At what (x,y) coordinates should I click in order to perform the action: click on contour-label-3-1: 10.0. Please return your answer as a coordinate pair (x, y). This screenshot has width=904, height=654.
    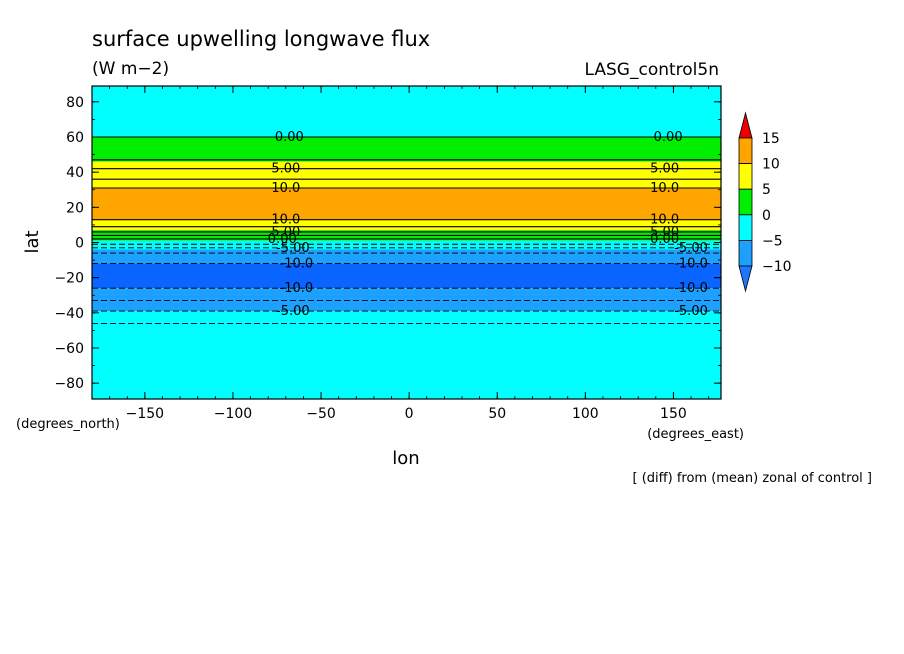
    Looking at the image, I should click on (664, 220).